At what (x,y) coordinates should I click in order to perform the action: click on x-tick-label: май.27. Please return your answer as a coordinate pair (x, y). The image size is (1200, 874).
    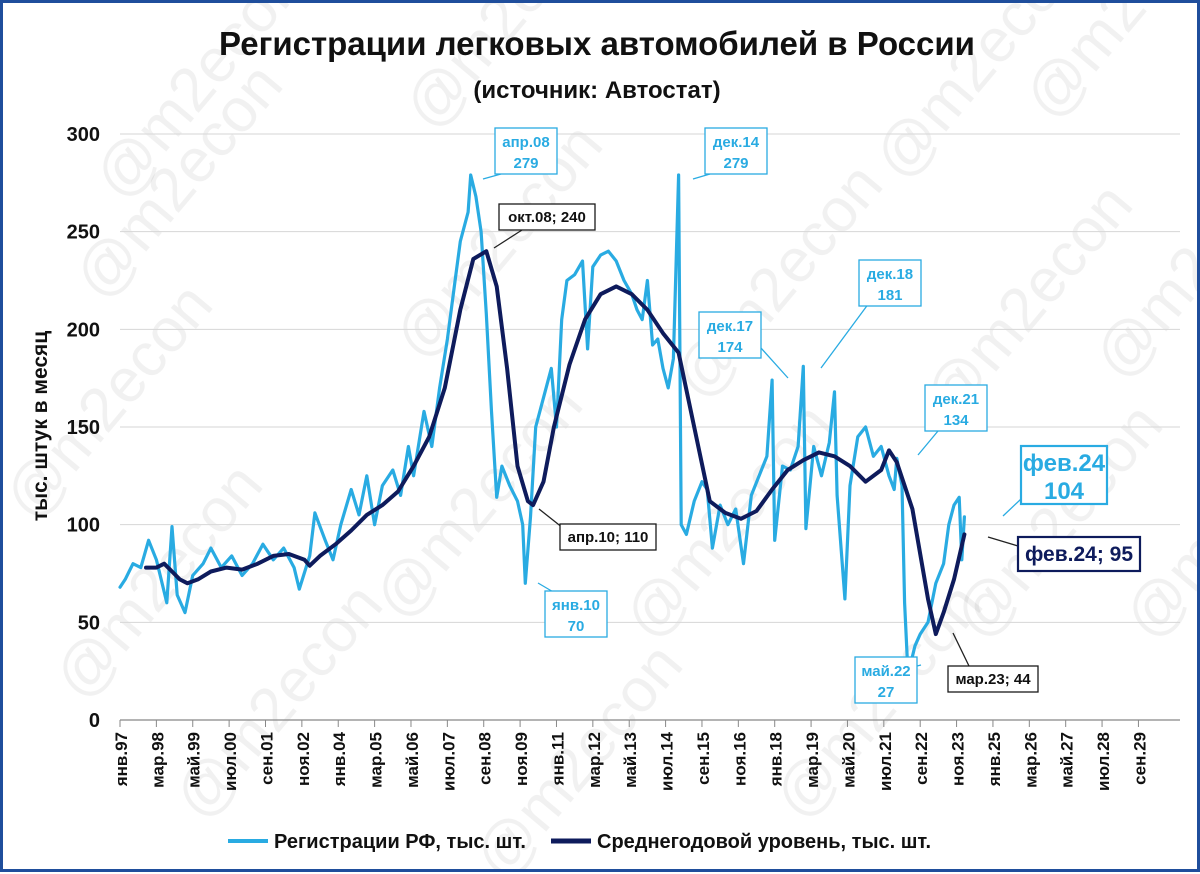
    Looking at the image, I should click on (1067, 760).